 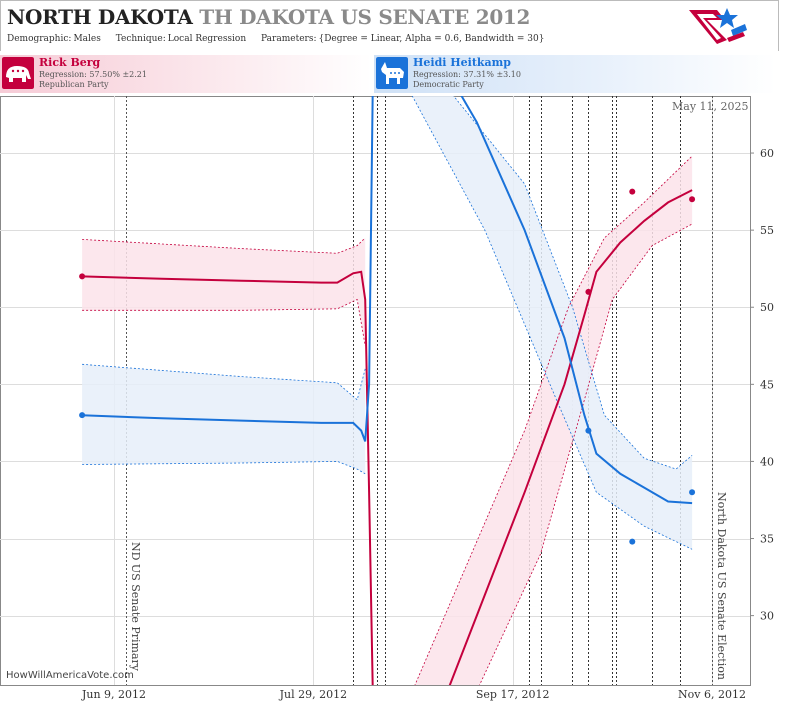 What do you see at coordinates (39, 39) in the screenshot?
I see `demographic-label: Demographic:` at bounding box center [39, 39].